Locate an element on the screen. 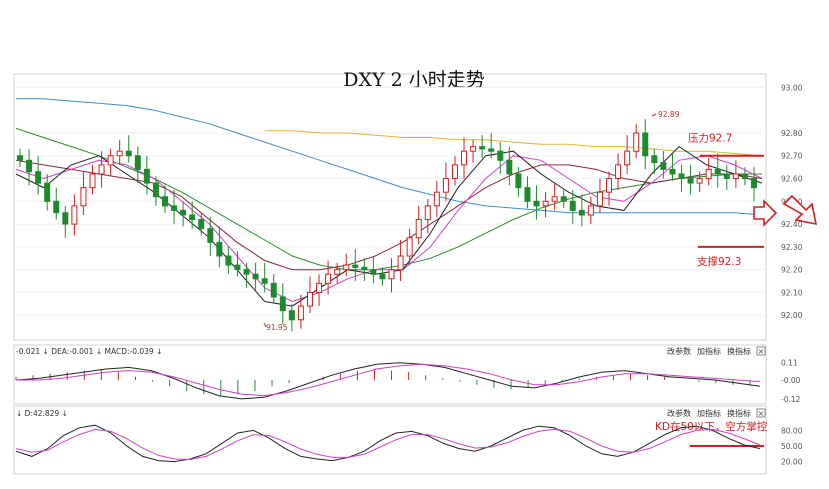 The image size is (829, 489). kd-switch-indicator-button: 换指标 is located at coordinates (739, 413).